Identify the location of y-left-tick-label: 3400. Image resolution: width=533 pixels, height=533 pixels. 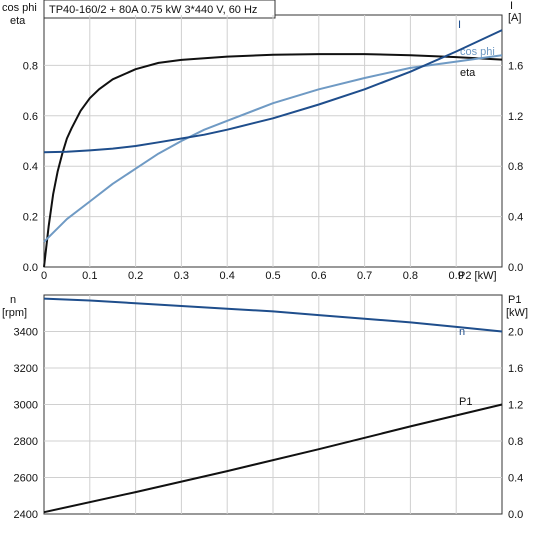
(26, 333).